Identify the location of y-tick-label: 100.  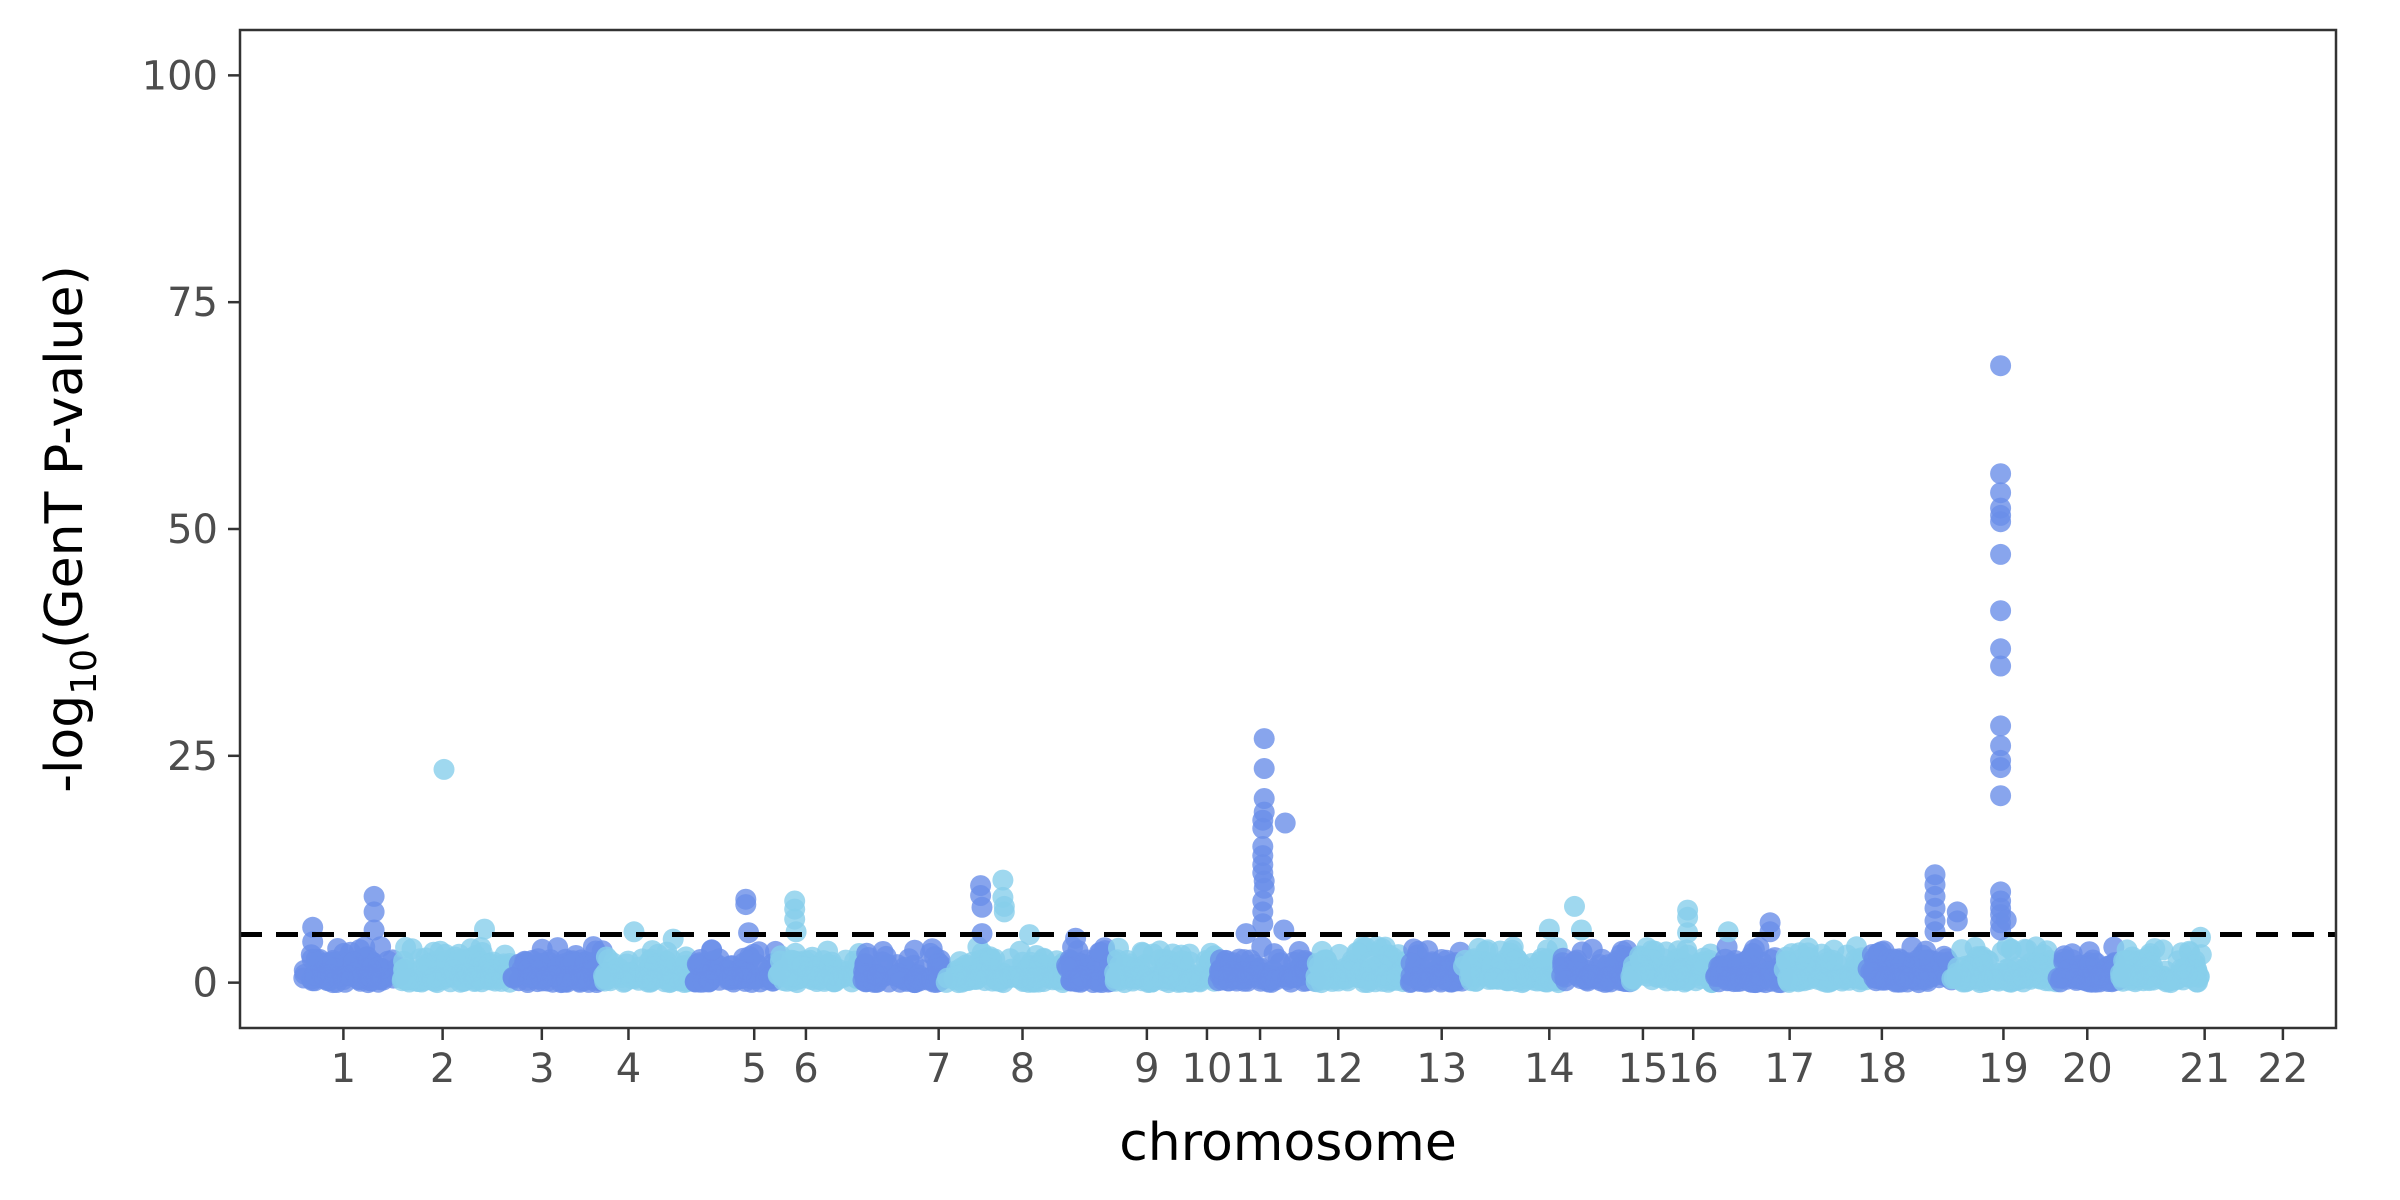
(180, 76).